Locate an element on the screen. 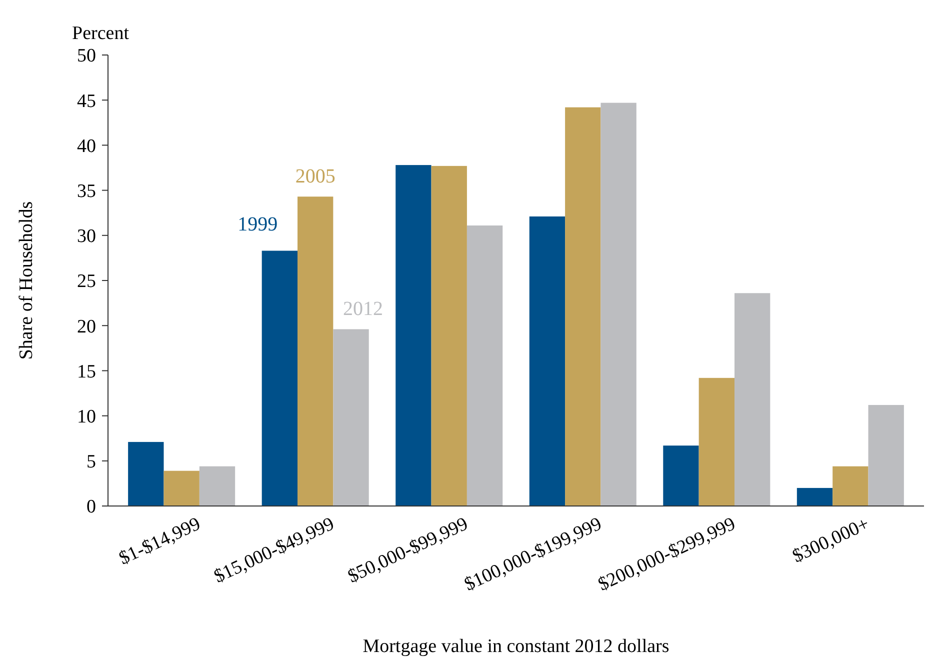 This screenshot has width=942, height=664. y-tick-label: 25 is located at coordinates (86, 281).